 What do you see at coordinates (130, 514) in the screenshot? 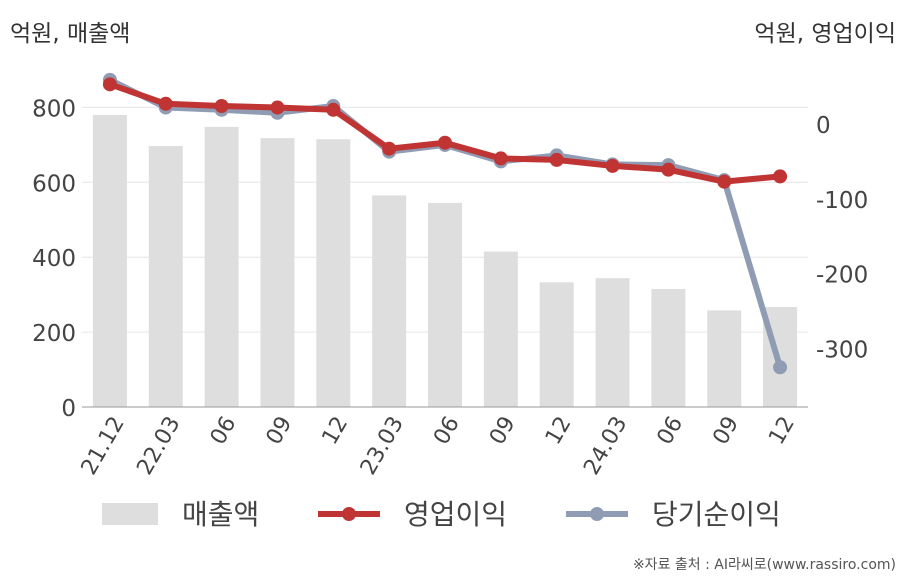
I see `legend-revenue-swatch` at bounding box center [130, 514].